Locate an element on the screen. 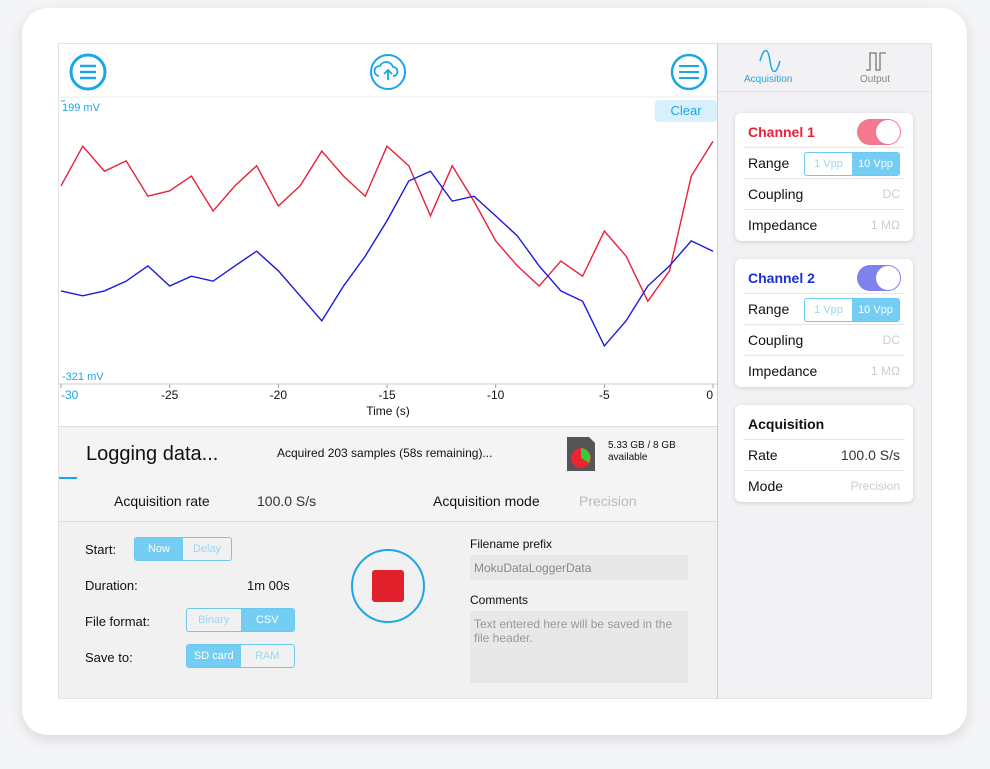 The image size is (990, 769). output-tab-icon is located at coordinates (876, 61).